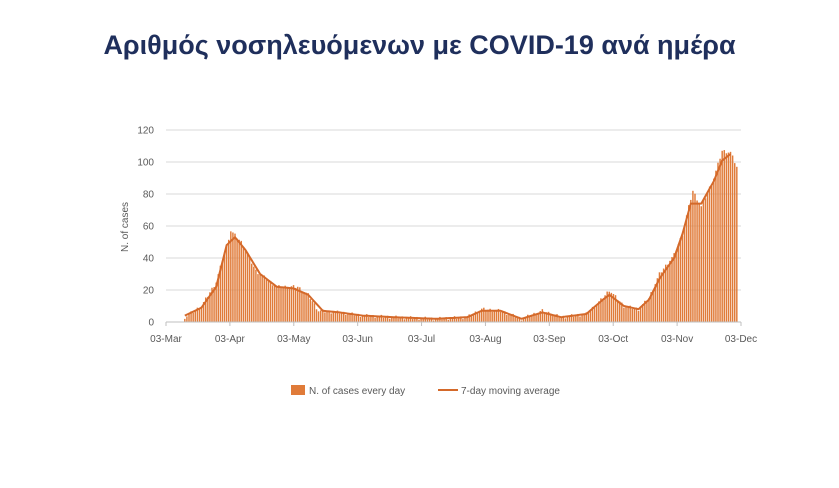  Describe the element at coordinates (357, 391) in the screenshot. I see `legend-bar-label: N. of cases every day` at that location.